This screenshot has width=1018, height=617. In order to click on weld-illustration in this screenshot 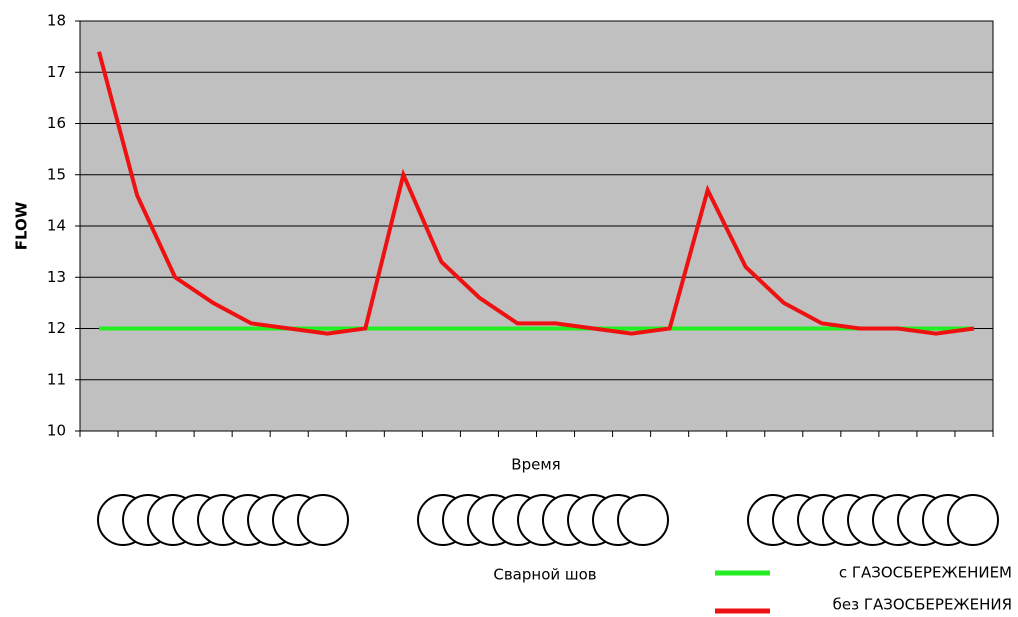, I will do `click(548, 520)`.